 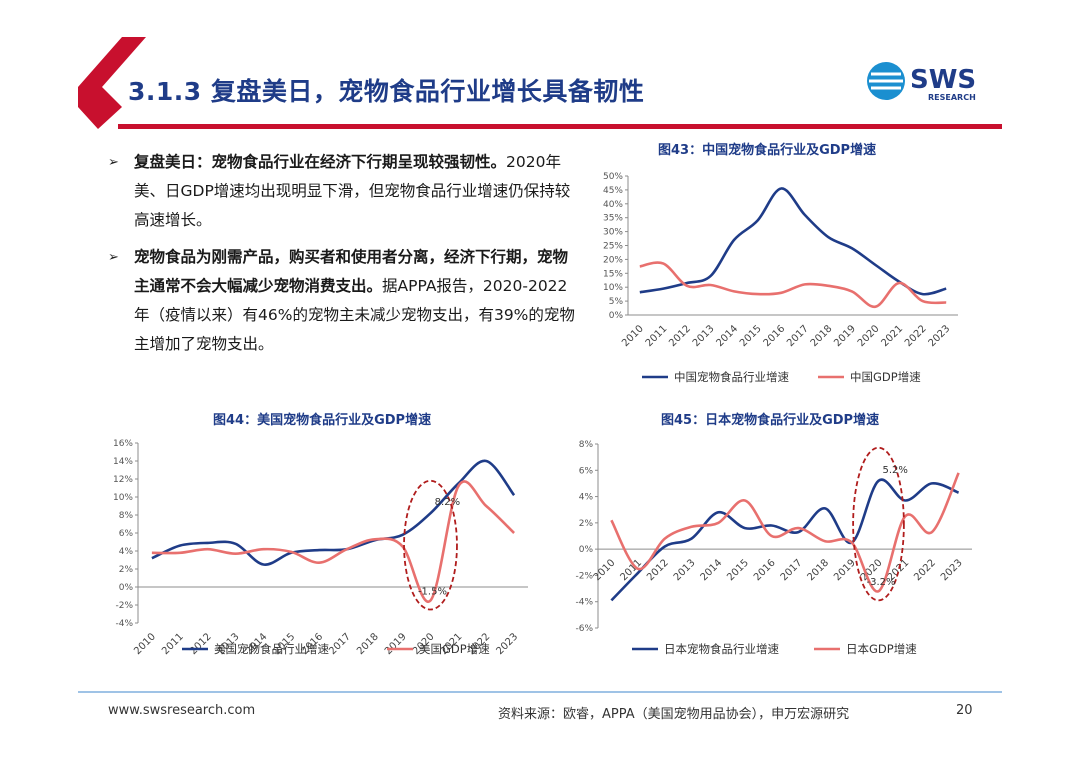 What do you see at coordinates (182, 710) in the screenshot?
I see `website-link: www.swsresearch.com` at bounding box center [182, 710].